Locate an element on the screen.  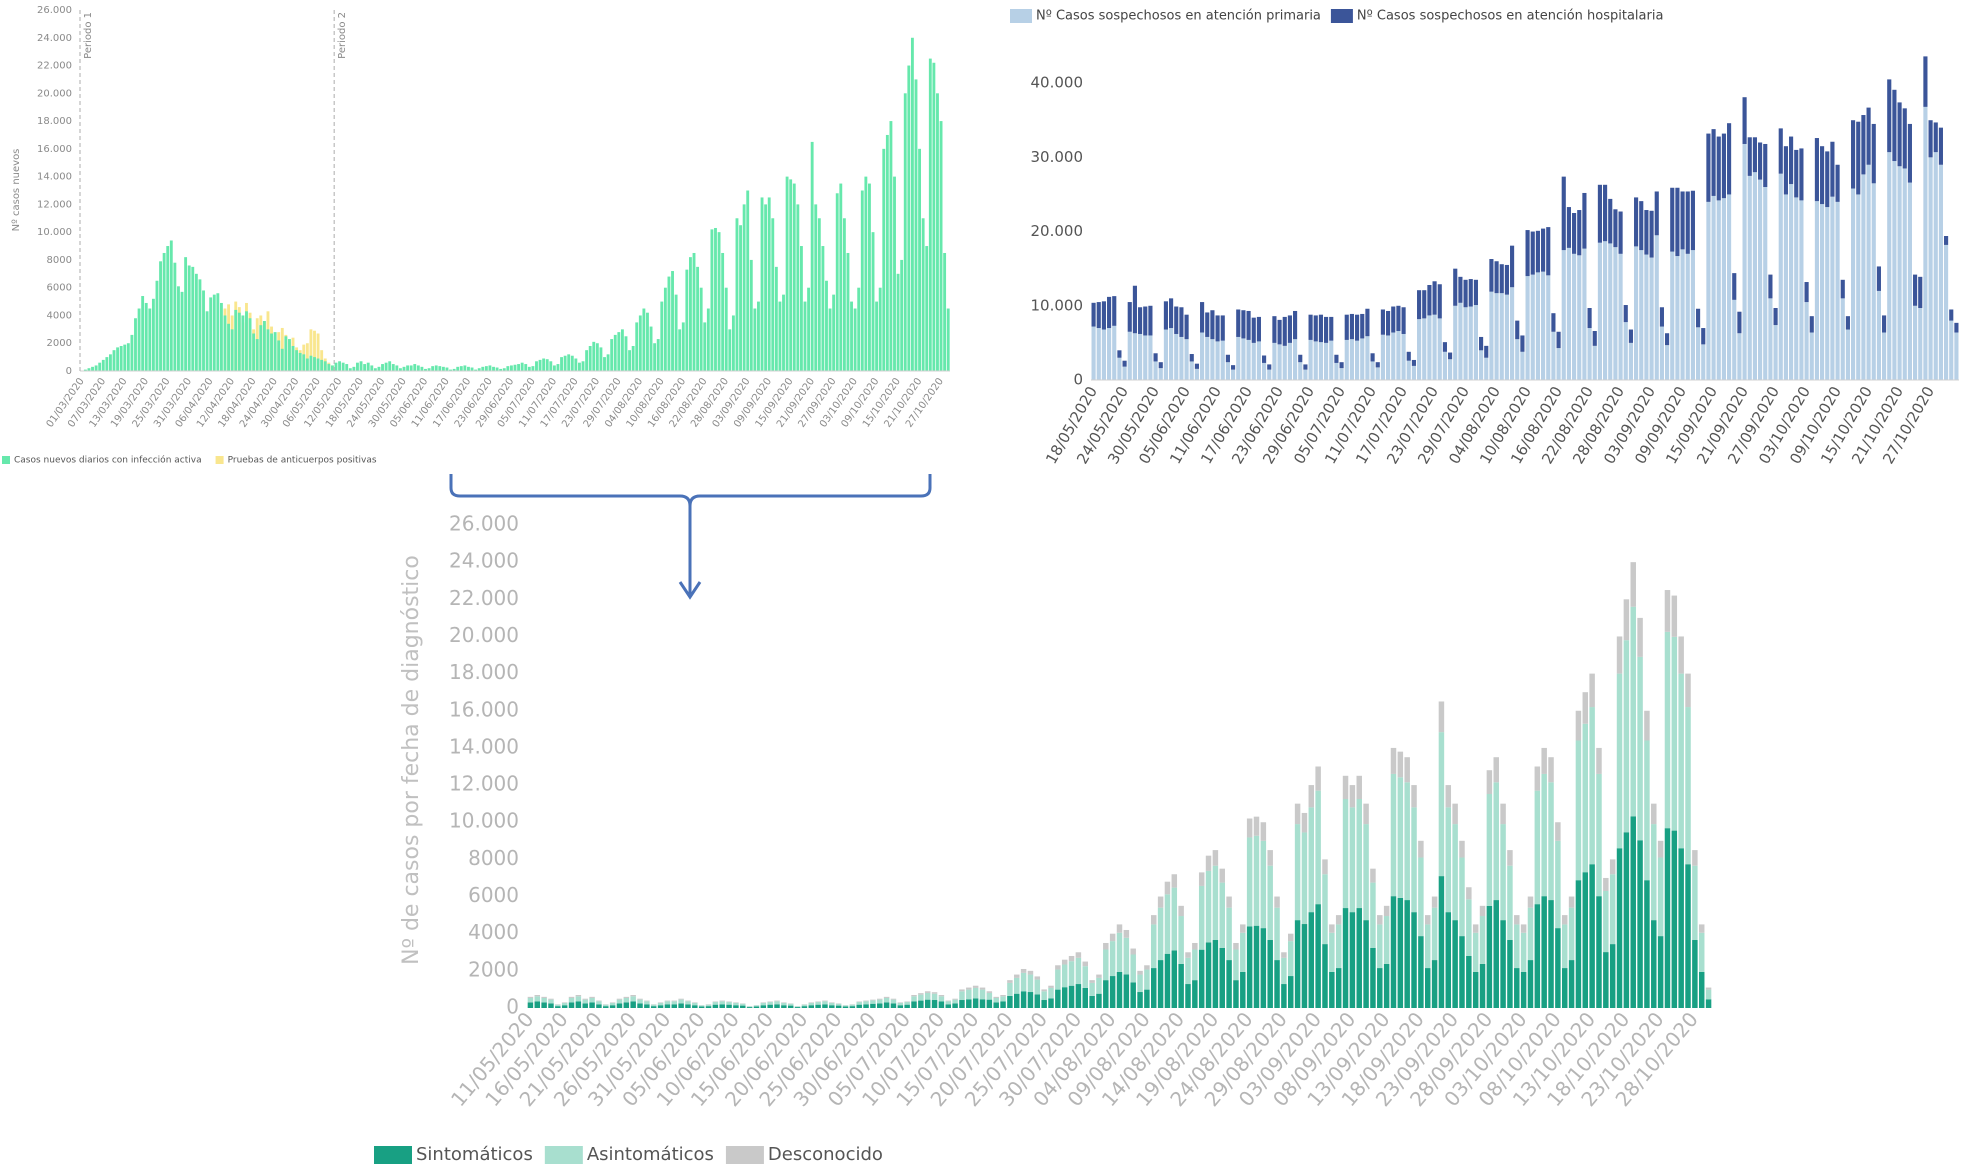
y-tick-label: 4000 is located at coordinates (59, 315).